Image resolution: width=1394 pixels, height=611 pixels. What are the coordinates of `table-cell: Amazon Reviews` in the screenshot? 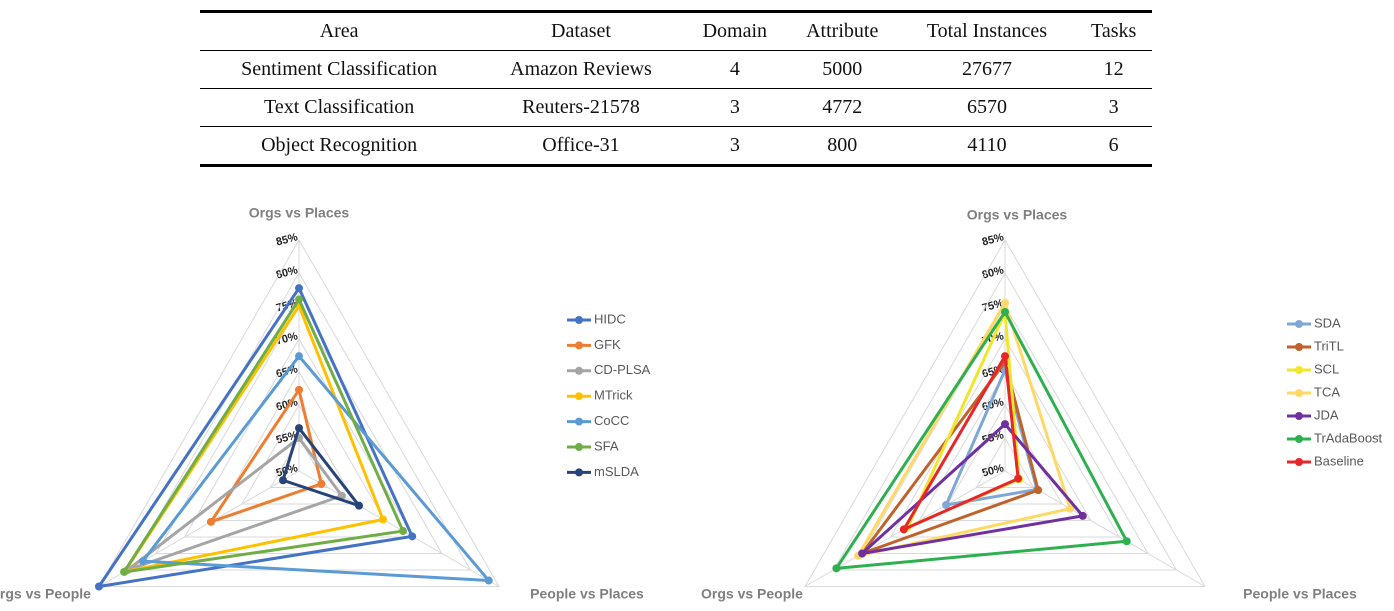 It's located at (581, 69).